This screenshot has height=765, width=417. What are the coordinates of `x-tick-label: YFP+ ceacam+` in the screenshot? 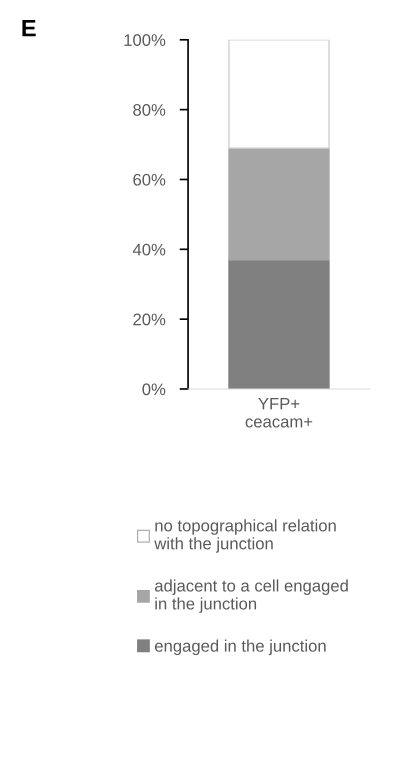 It's located at (279, 413).